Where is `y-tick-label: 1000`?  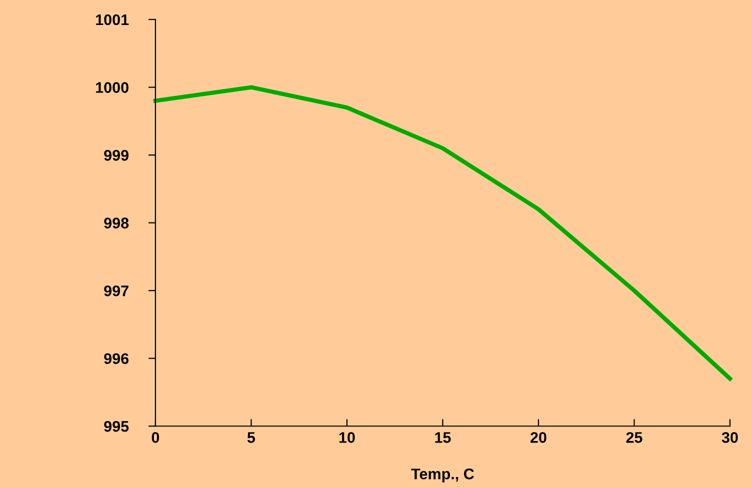
y-tick-label: 1000 is located at coordinates (112, 87).